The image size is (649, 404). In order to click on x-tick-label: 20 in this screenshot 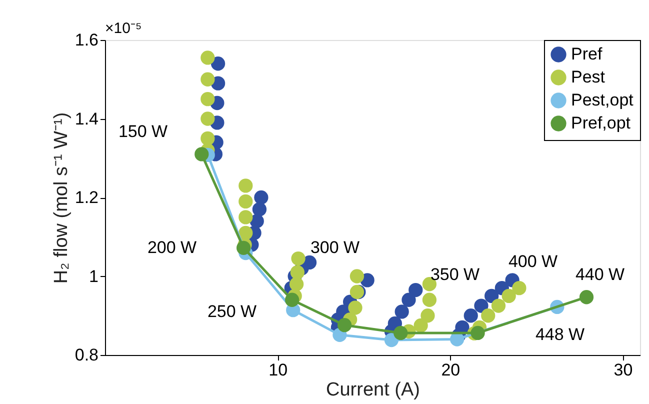, I will do `click(450, 370)`.